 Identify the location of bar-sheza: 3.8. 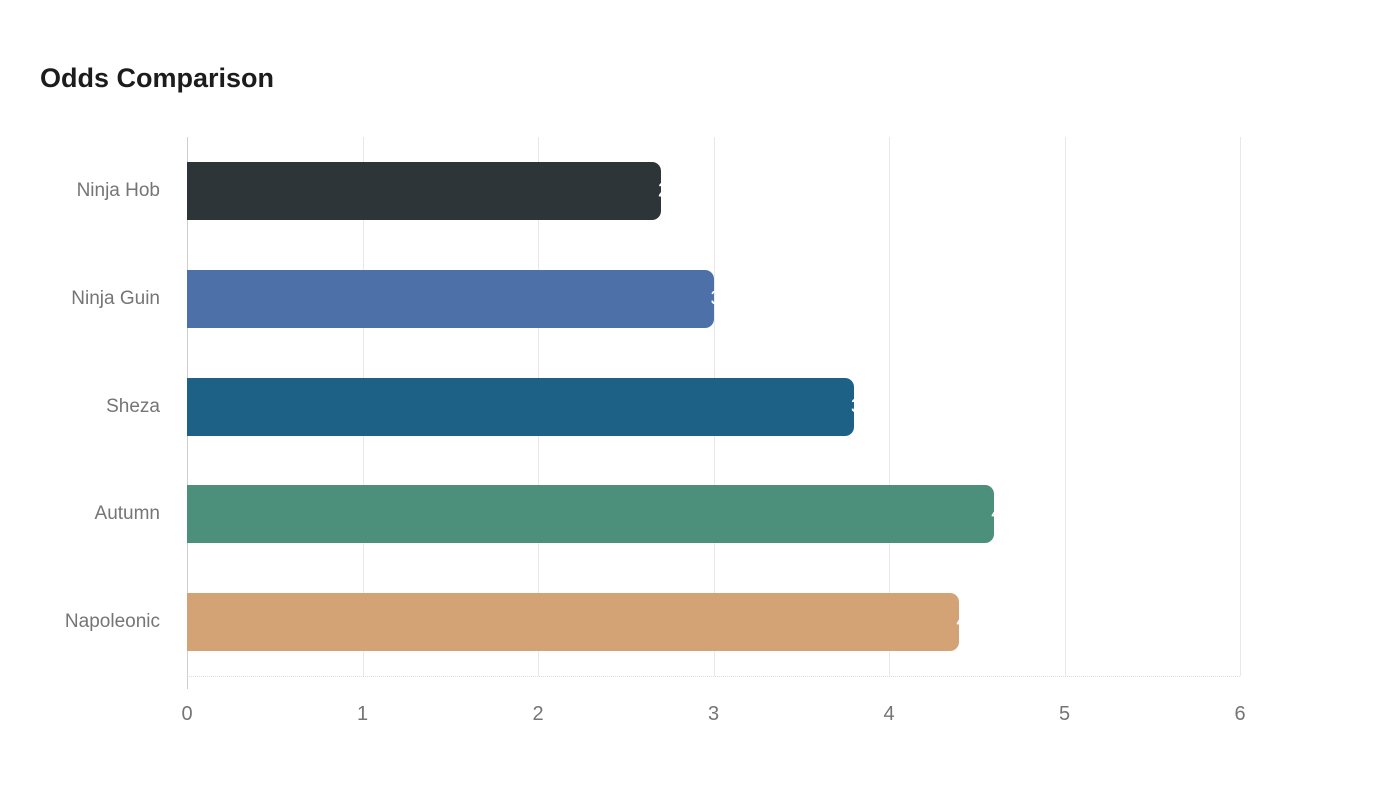
(533, 406).